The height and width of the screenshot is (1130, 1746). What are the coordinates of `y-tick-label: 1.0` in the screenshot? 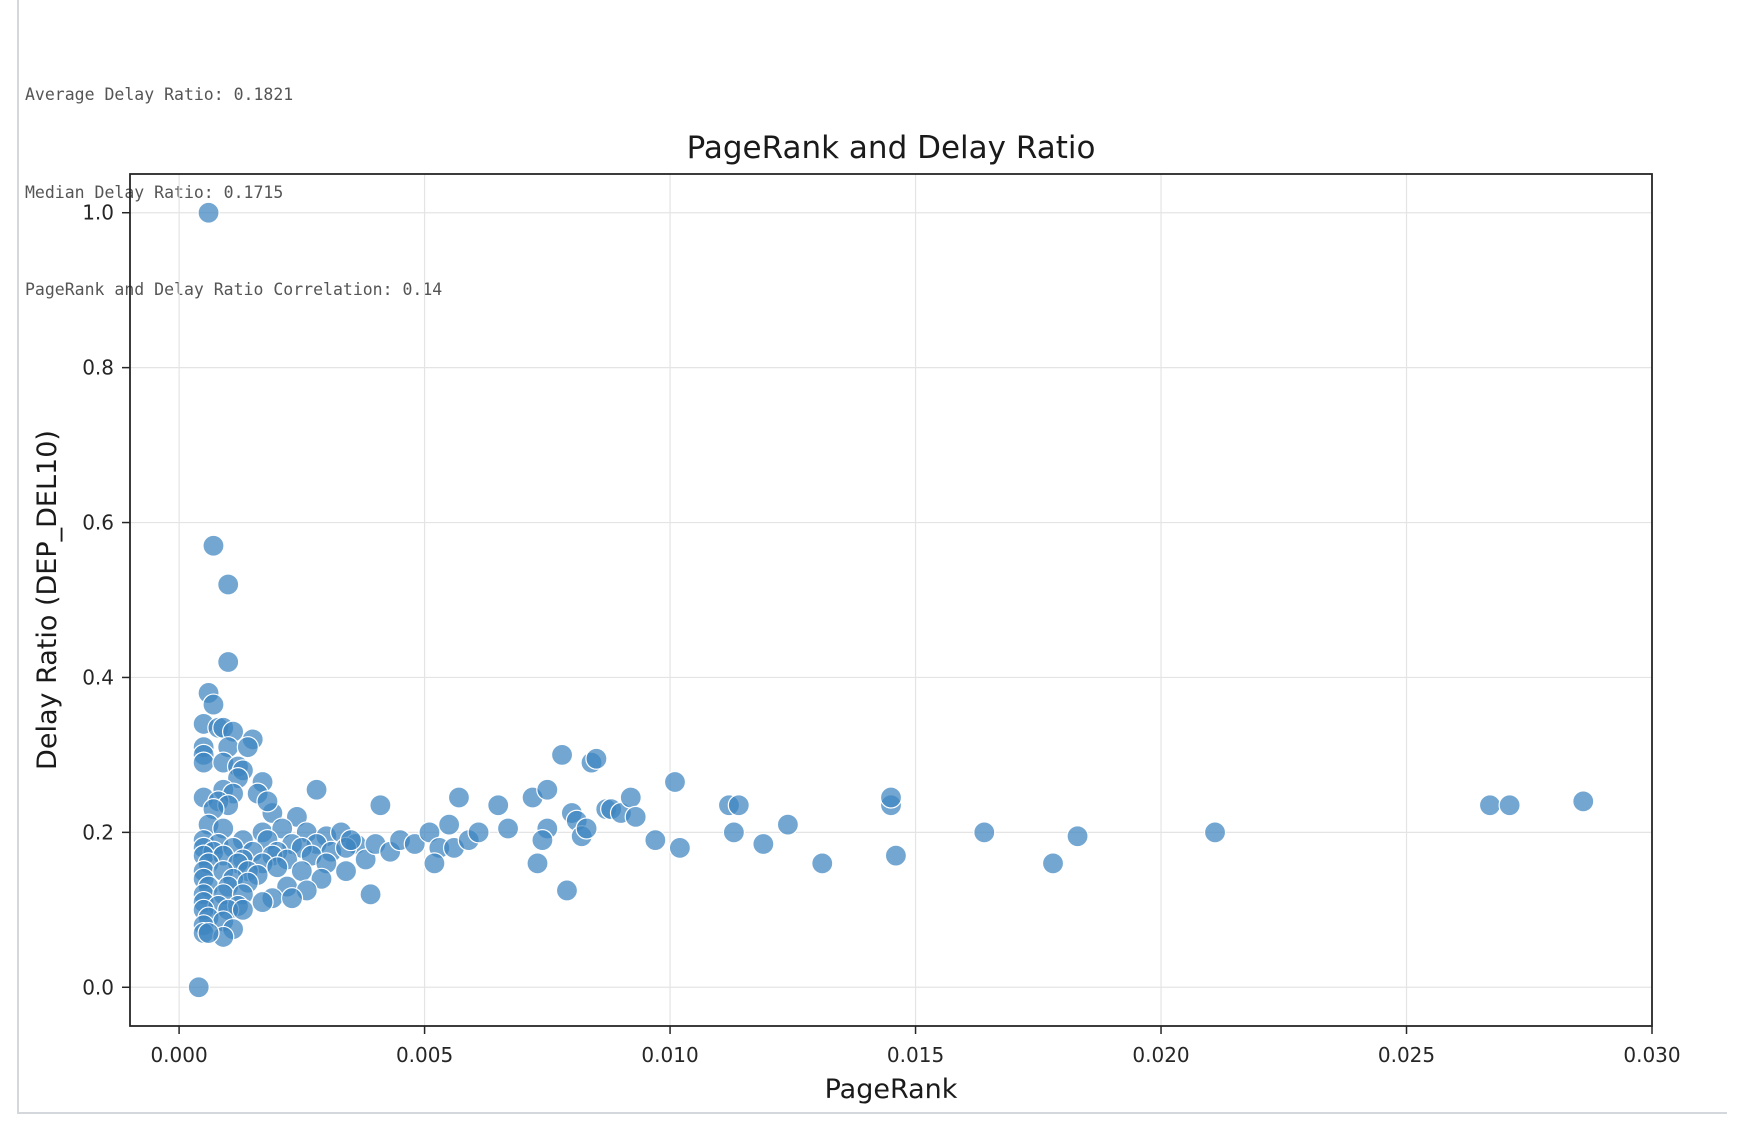 It's located at (98, 213).